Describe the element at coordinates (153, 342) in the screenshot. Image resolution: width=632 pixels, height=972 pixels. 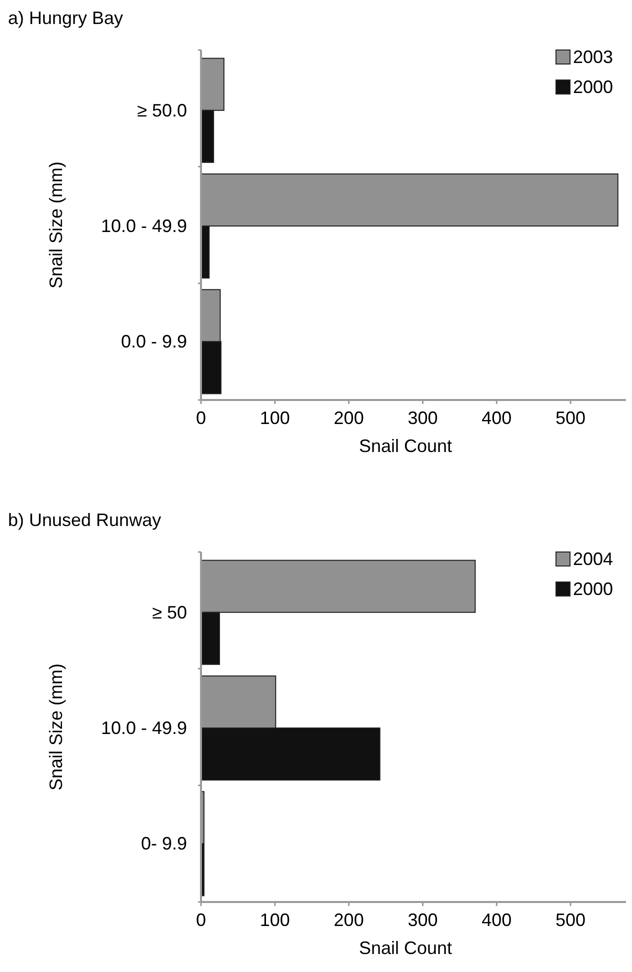
I see `y-tick-label: 0.0 - 9.9` at that location.